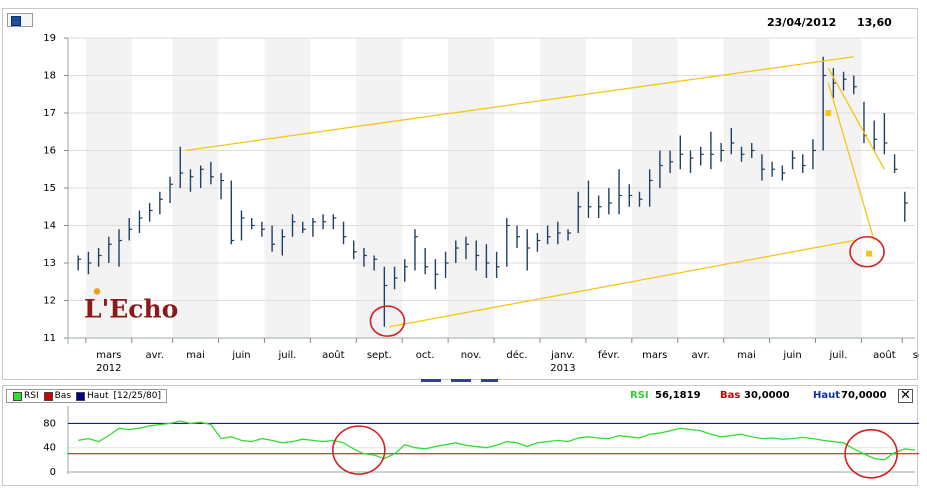 The image size is (927, 490). Describe the element at coordinates (516, 355) in the screenshot. I see `x-tick-label: déc.` at that location.